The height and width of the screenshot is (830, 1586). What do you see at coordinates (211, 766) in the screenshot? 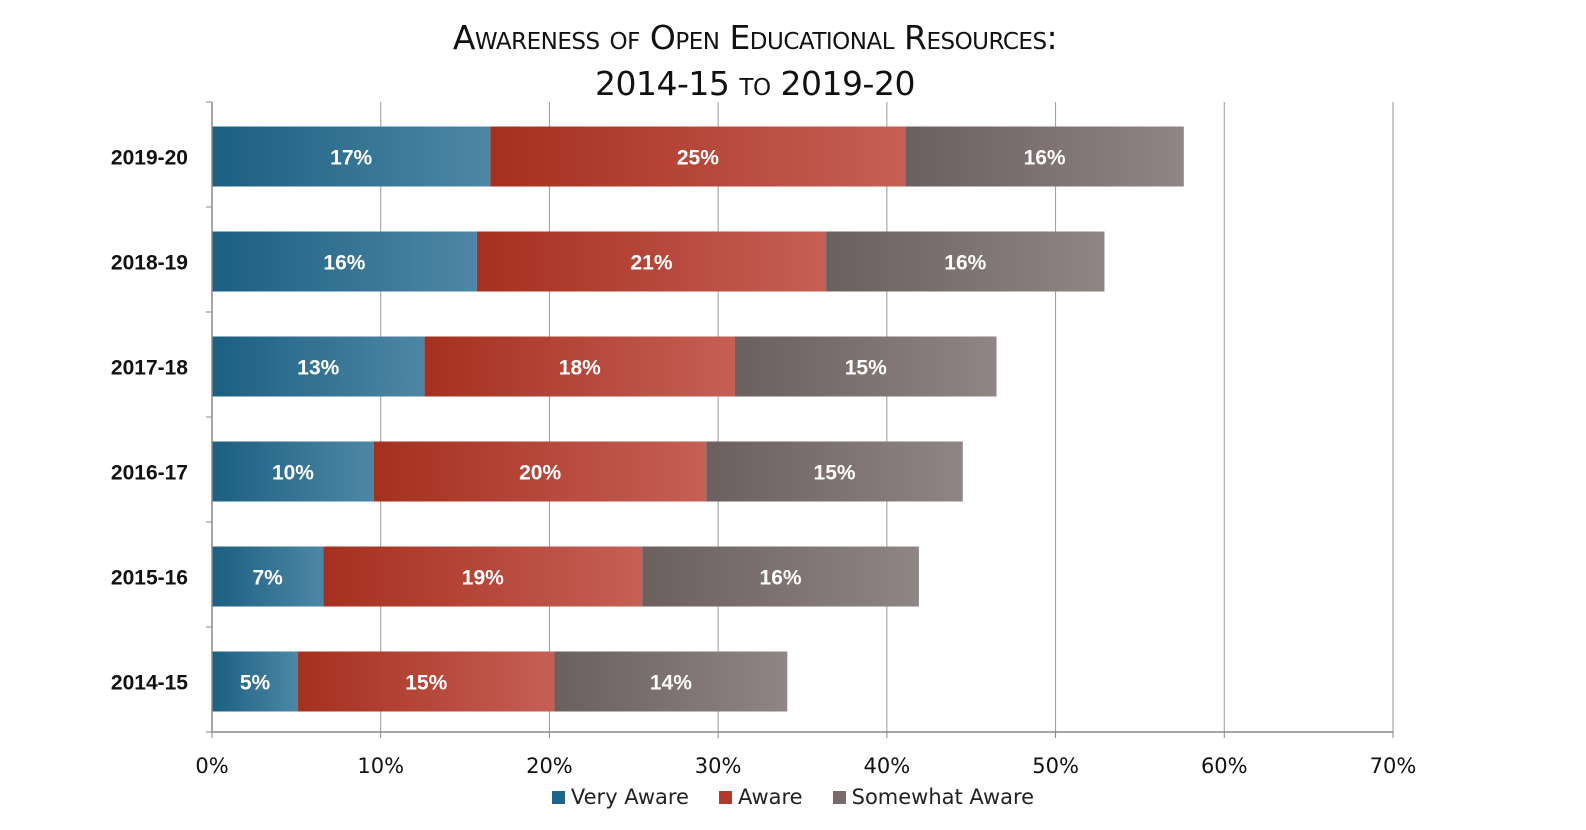
I see `x-tick-label: 0%` at bounding box center [211, 766].